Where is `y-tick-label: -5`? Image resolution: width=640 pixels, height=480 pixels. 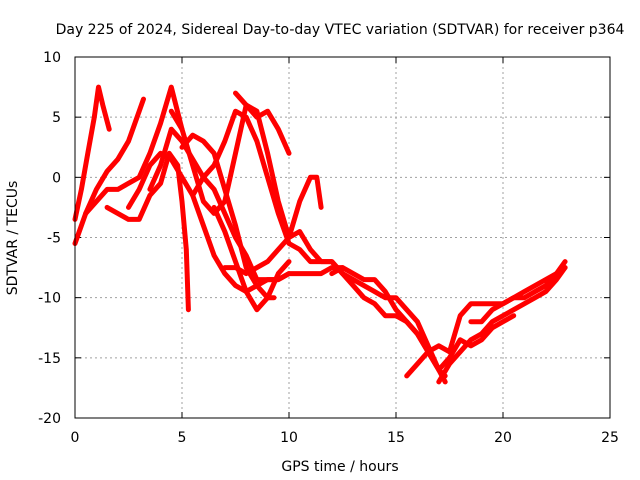
y-tick-label: -5 is located at coordinates (54, 239).